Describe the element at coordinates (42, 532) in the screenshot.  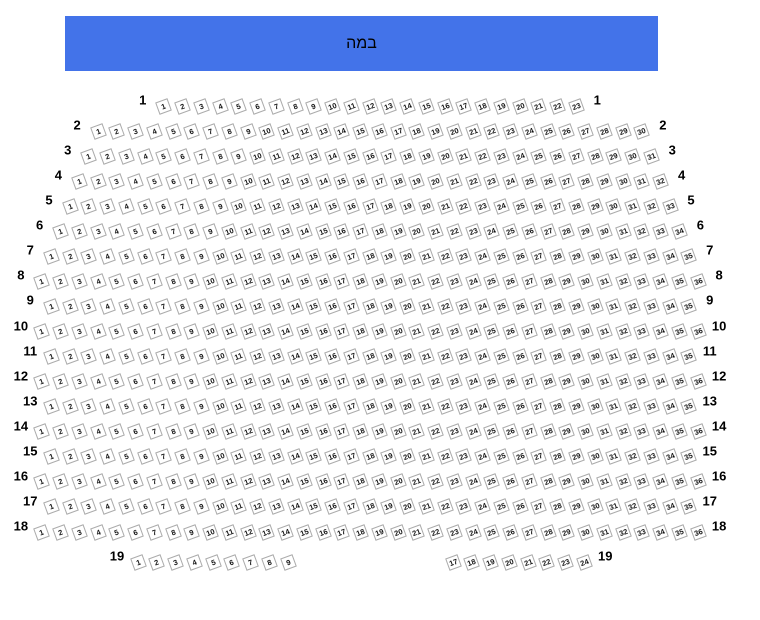
I see `seat-18-1: 1` at that location.